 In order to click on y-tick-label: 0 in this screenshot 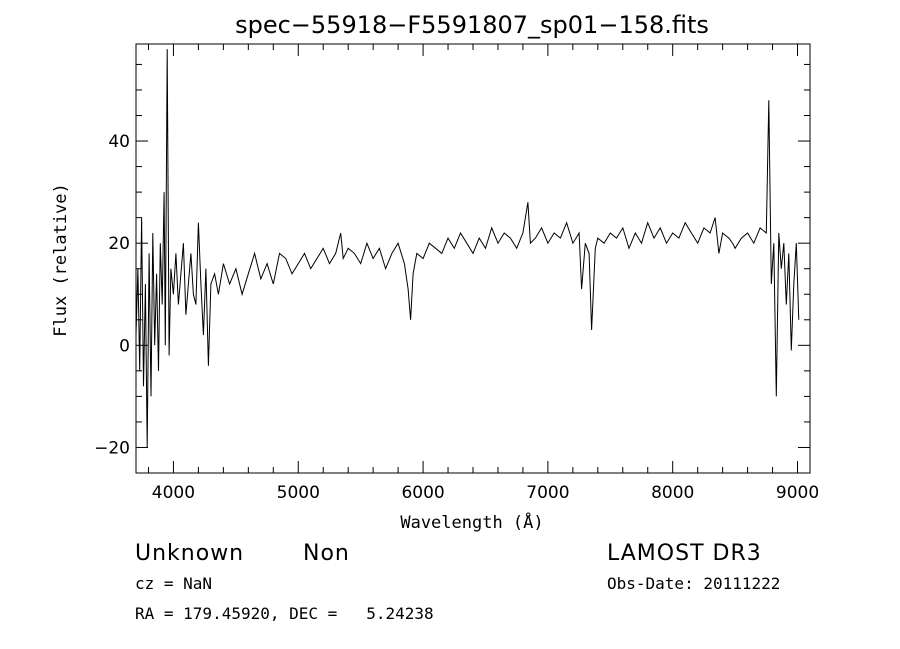, I will do `click(124, 346)`.